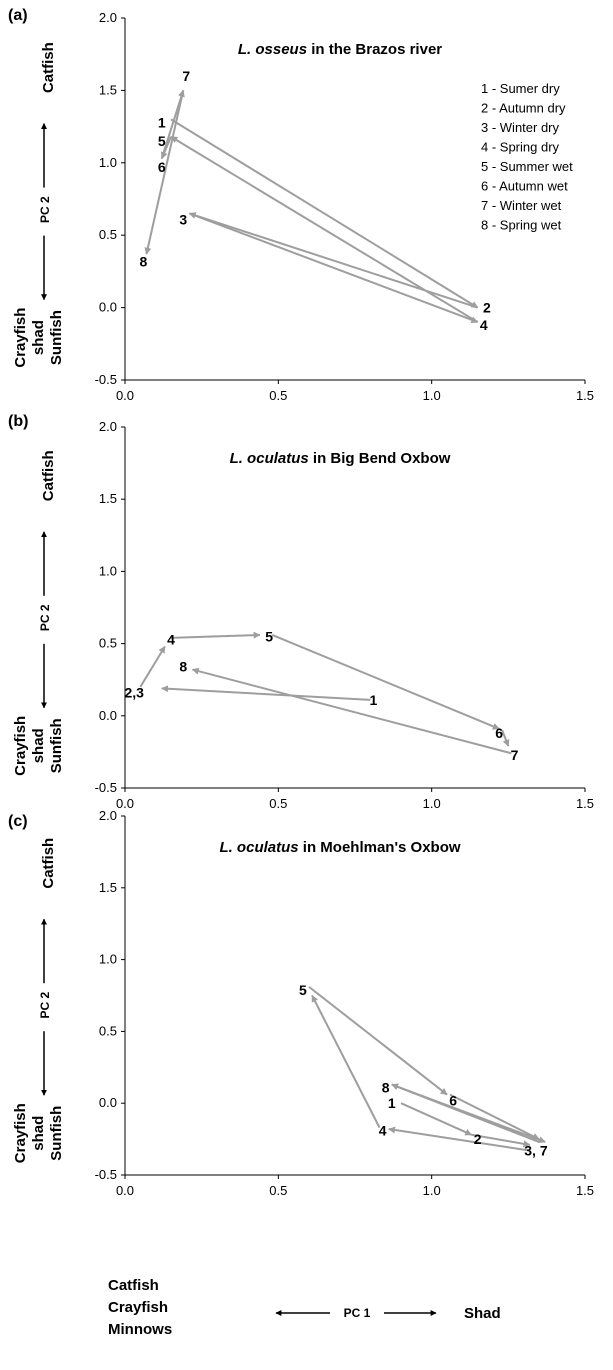 The height and width of the screenshot is (1370, 613). I want to click on legend-item: 7 - Winter wet, so click(521, 205).